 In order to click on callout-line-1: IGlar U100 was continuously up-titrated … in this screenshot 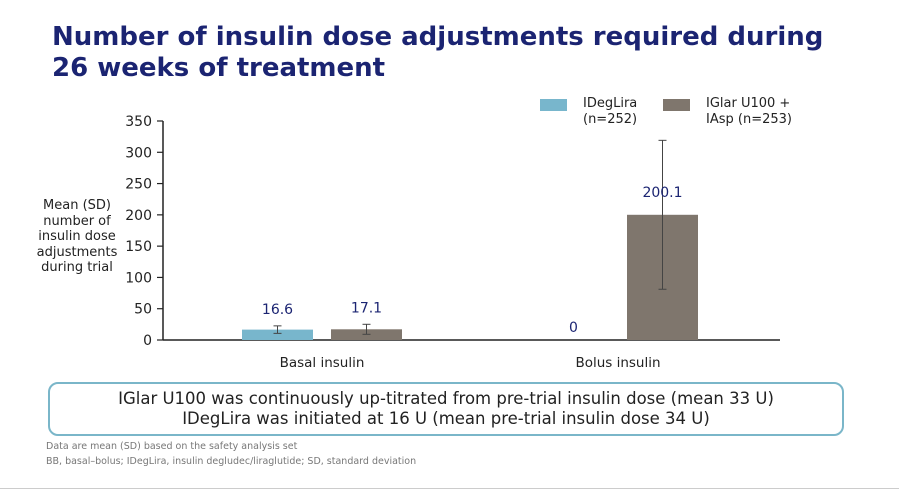, I will do `click(446, 398)`.